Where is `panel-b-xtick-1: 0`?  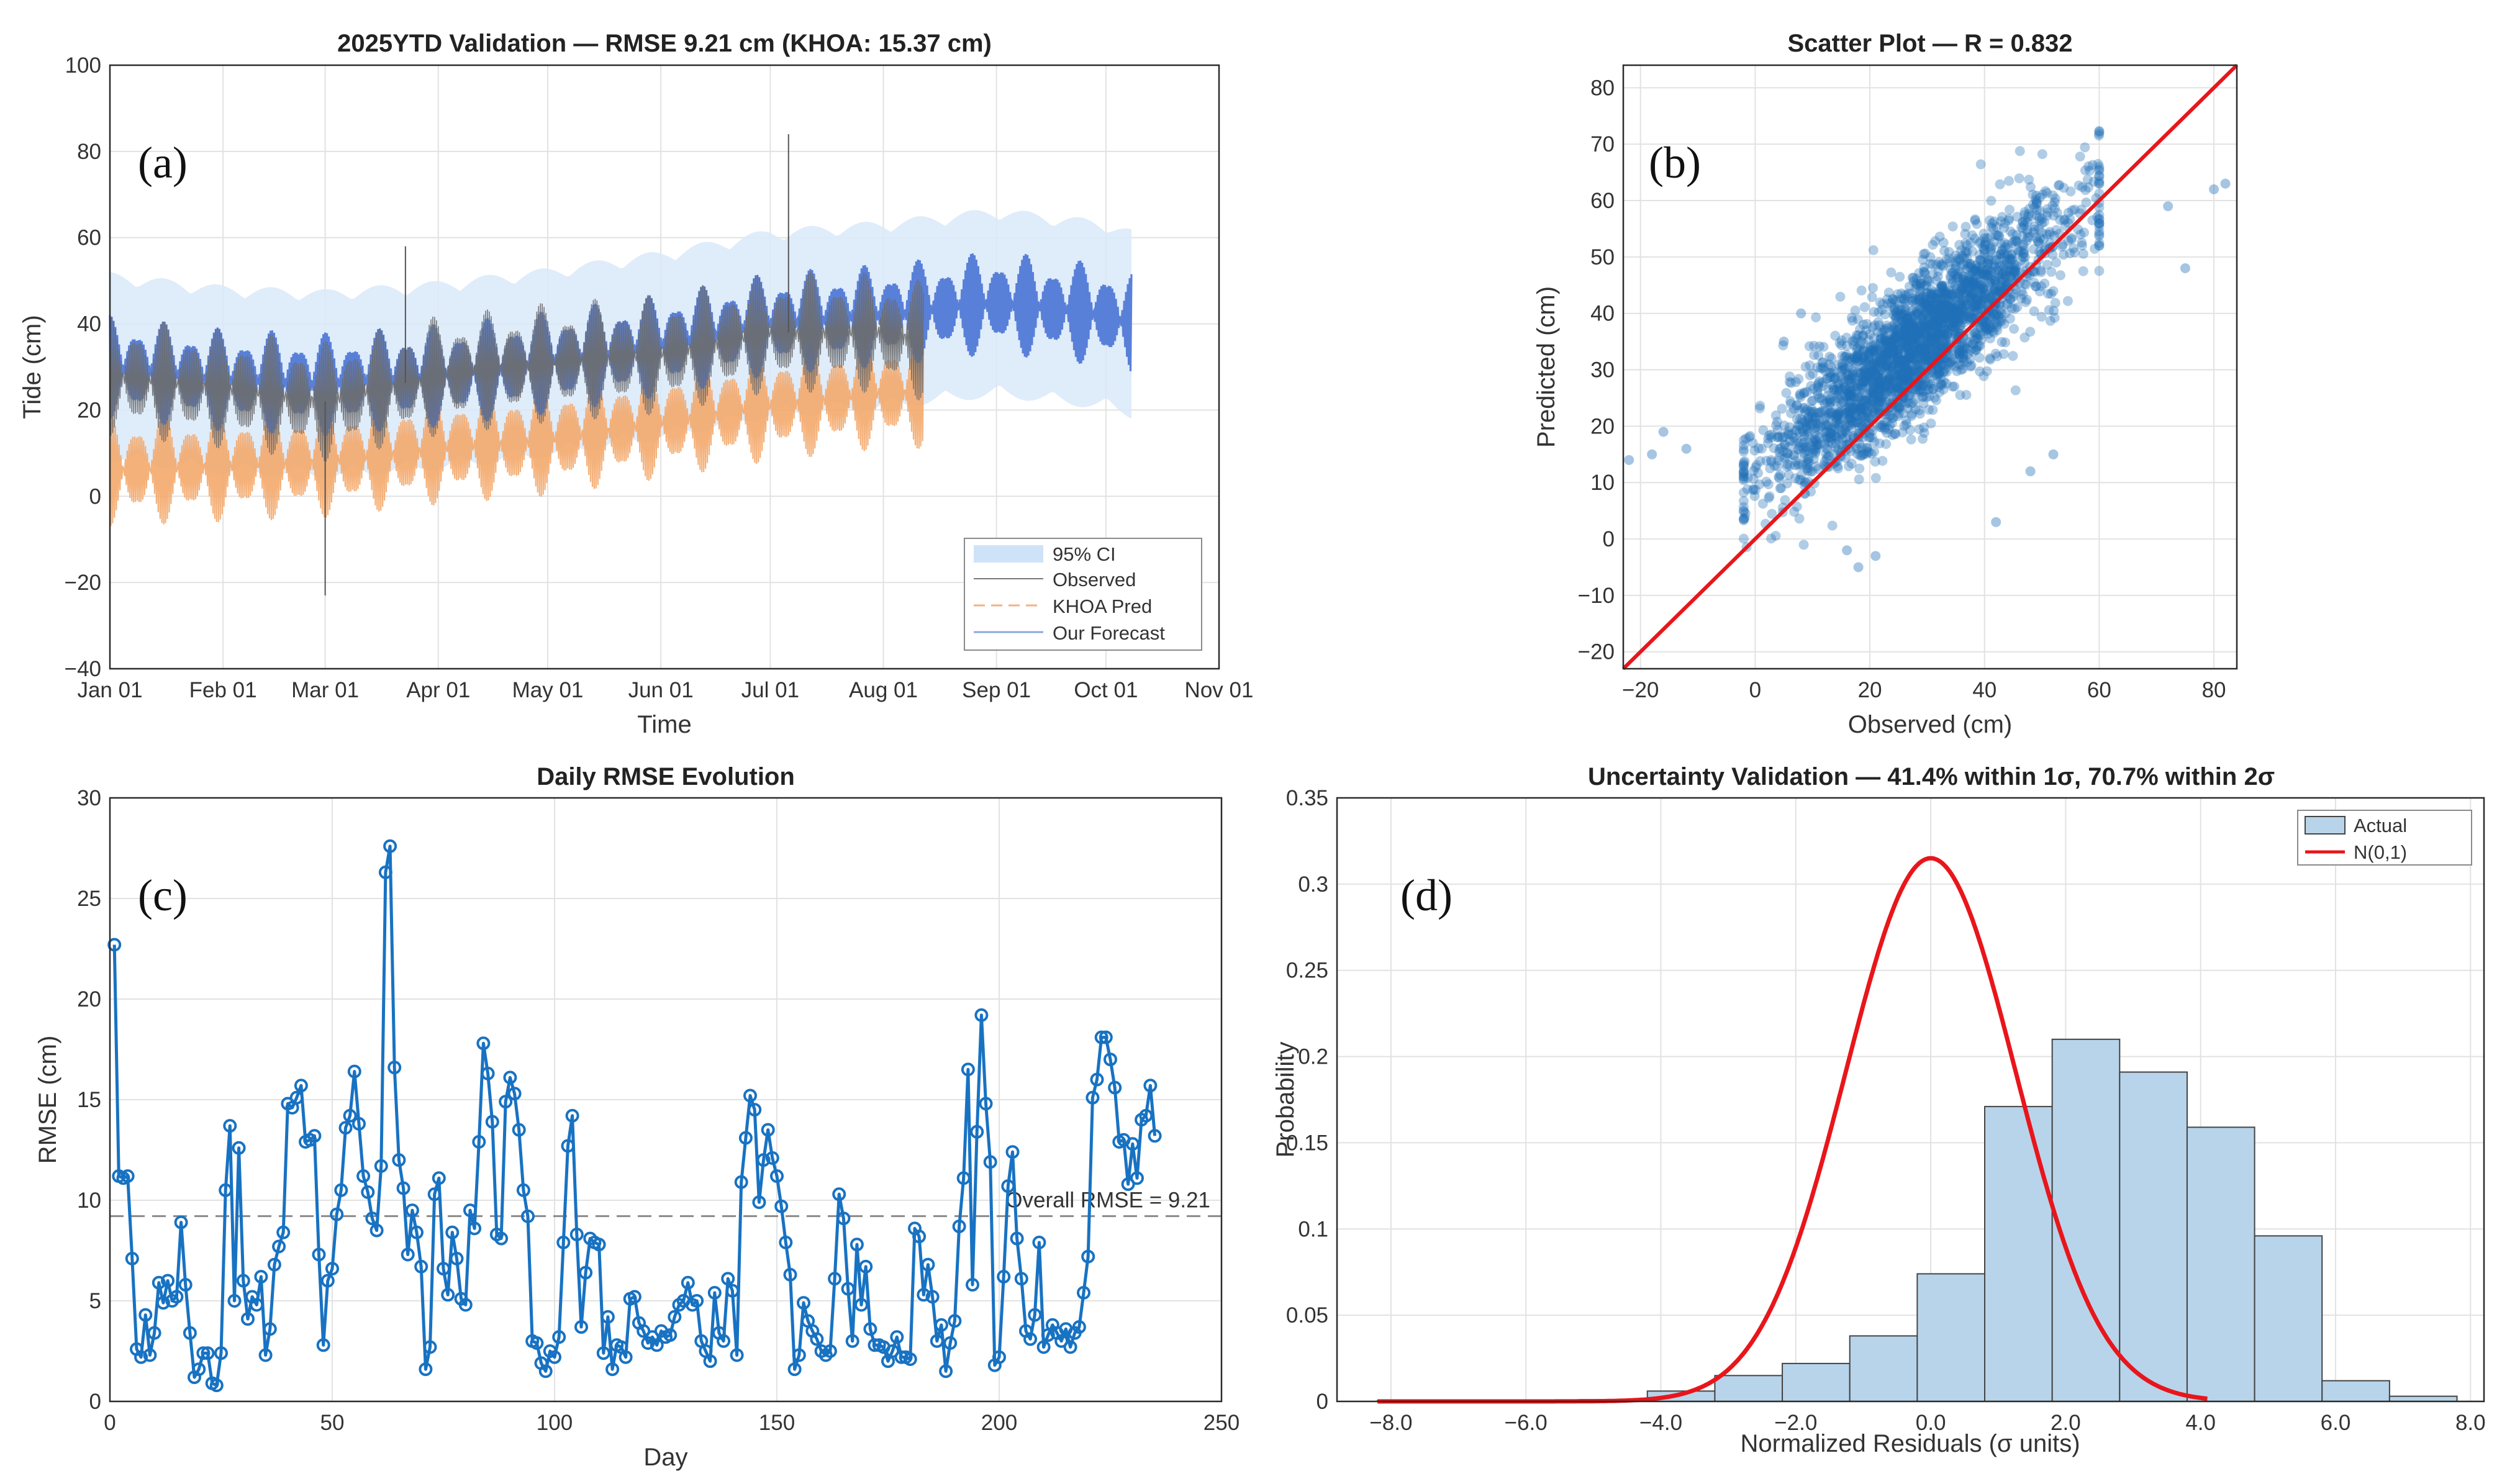 panel-b-xtick-1: 0 is located at coordinates (1755, 690).